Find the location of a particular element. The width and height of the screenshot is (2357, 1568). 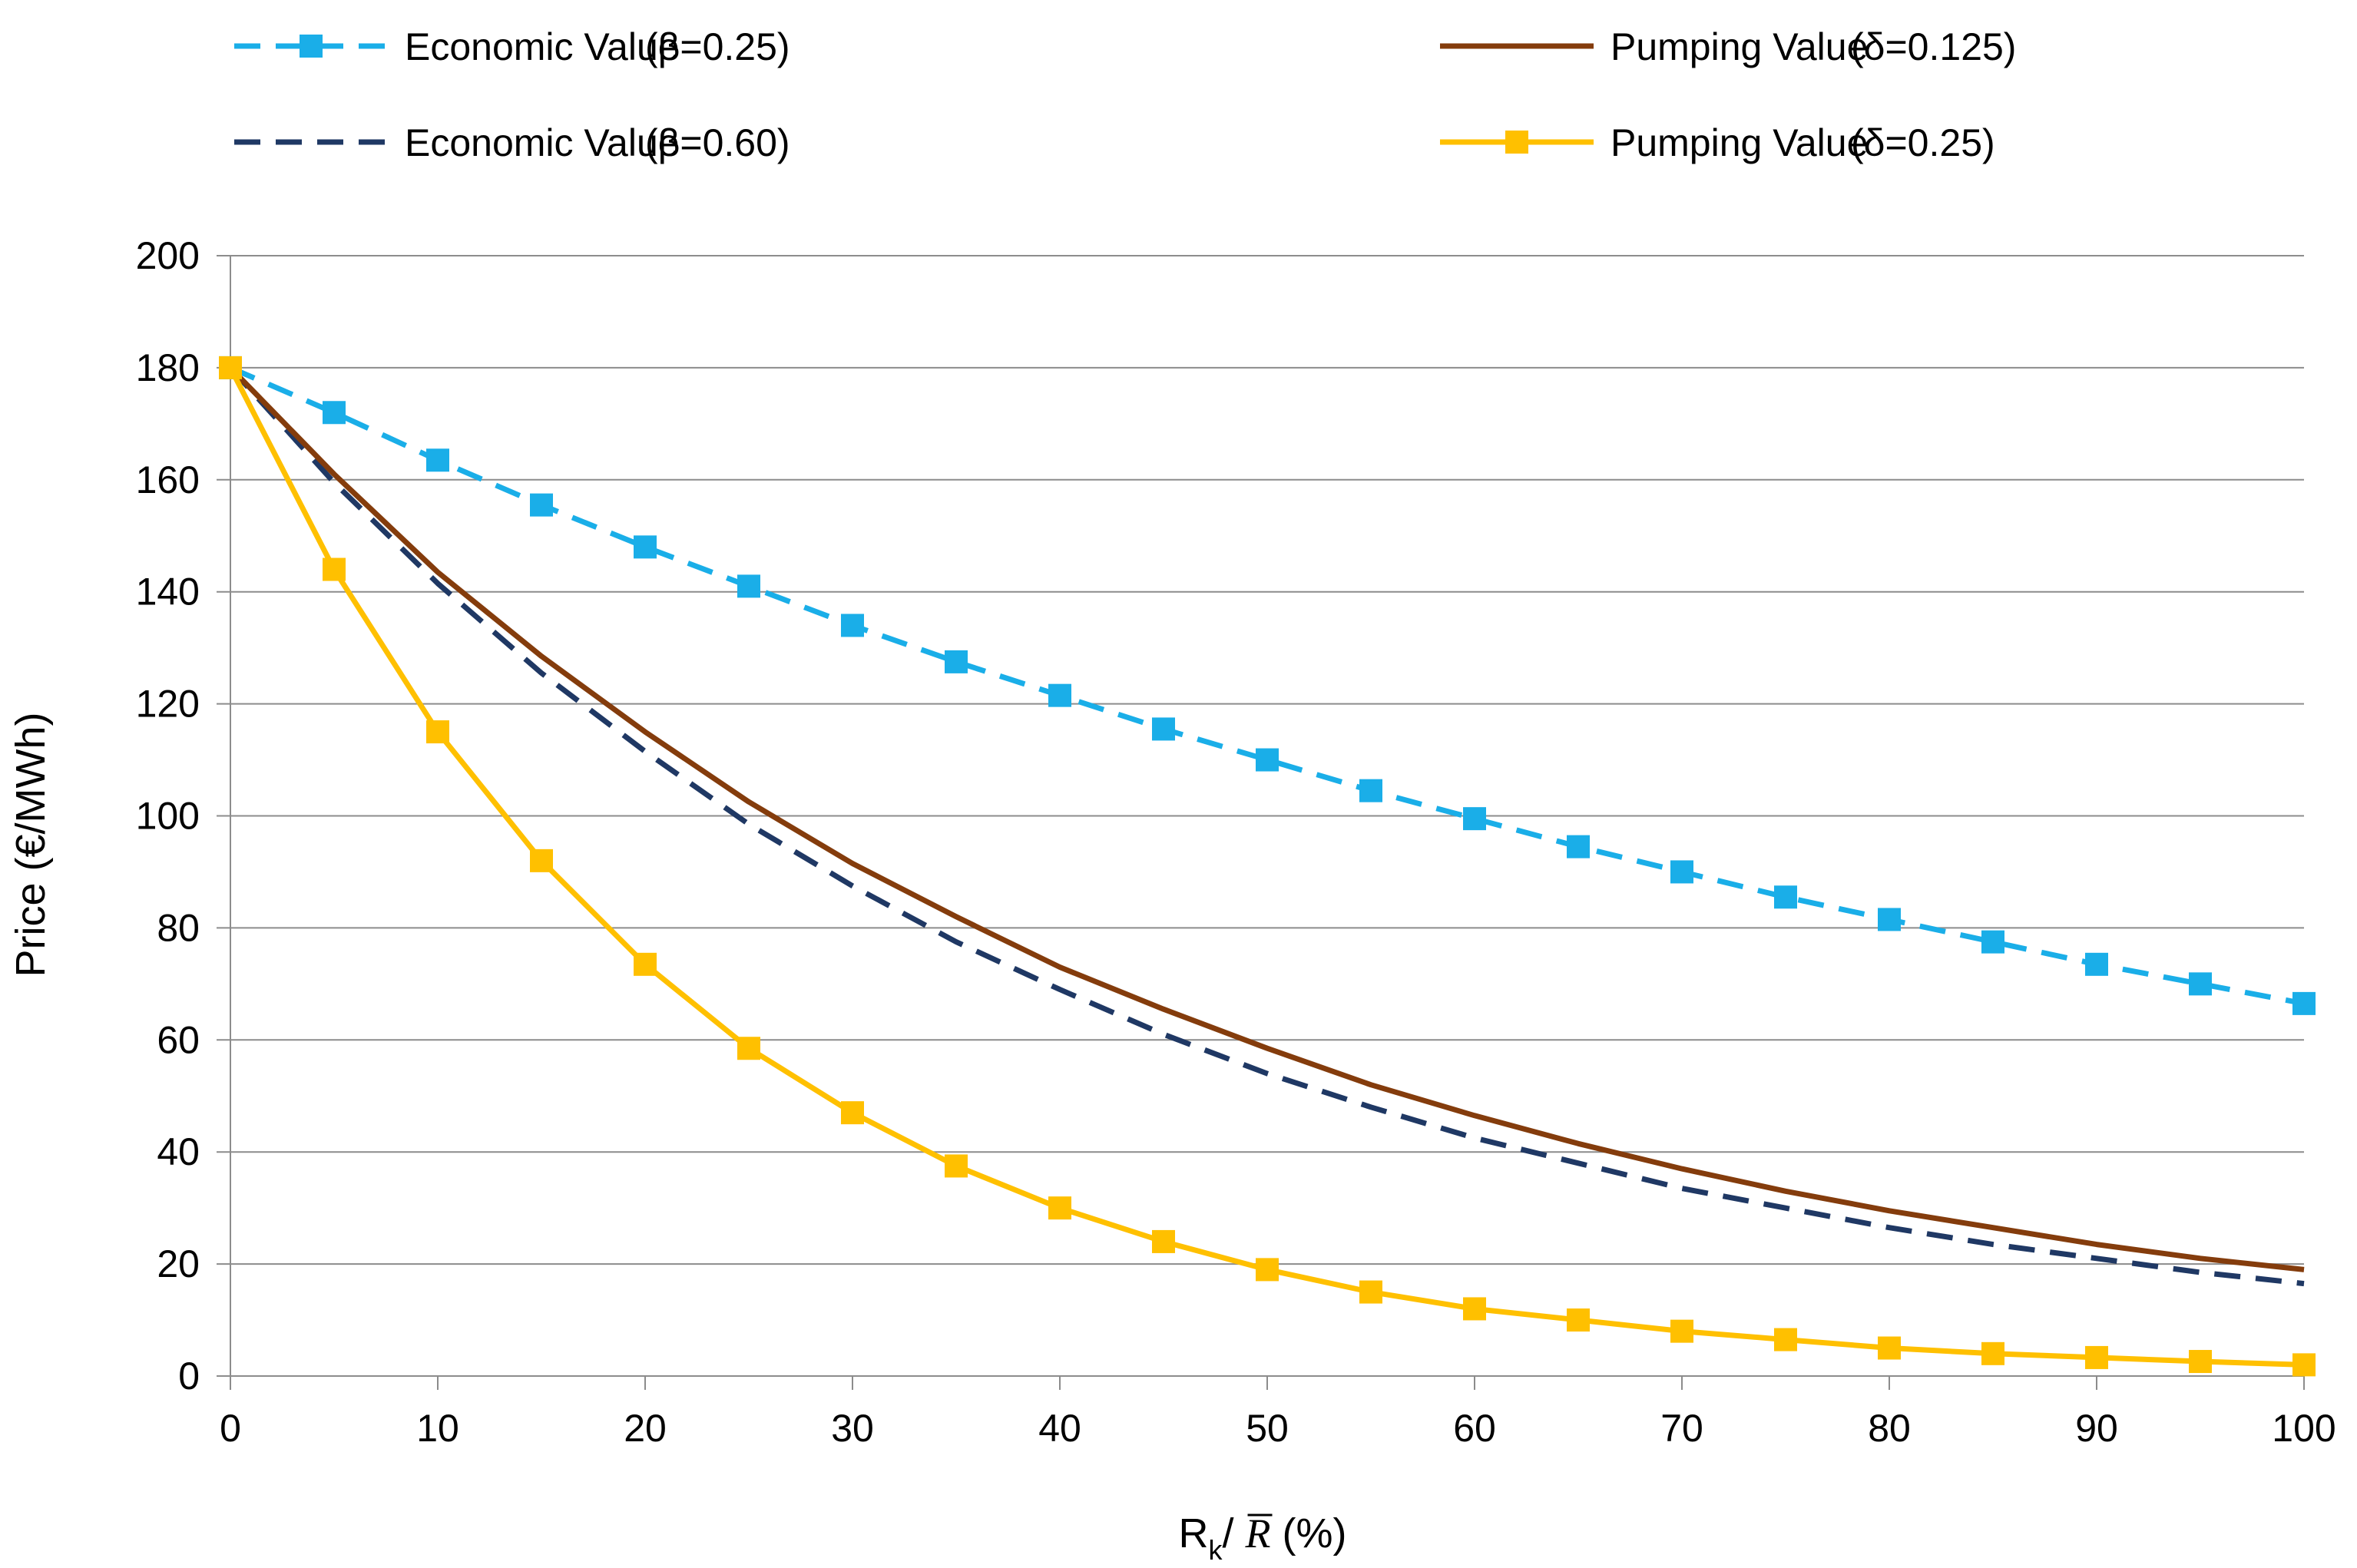

marker-pump025-x45 is located at coordinates (1163, 1241).